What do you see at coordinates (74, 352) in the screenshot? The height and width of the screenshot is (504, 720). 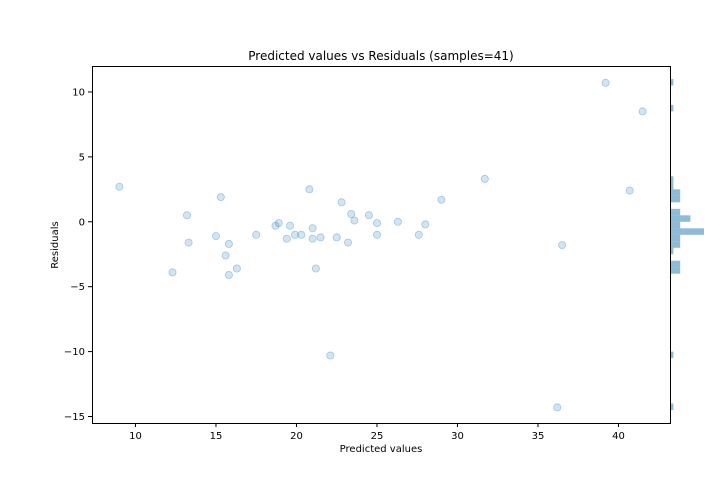 I see `y-tick-label: −10` at bounding box center [74, 352].